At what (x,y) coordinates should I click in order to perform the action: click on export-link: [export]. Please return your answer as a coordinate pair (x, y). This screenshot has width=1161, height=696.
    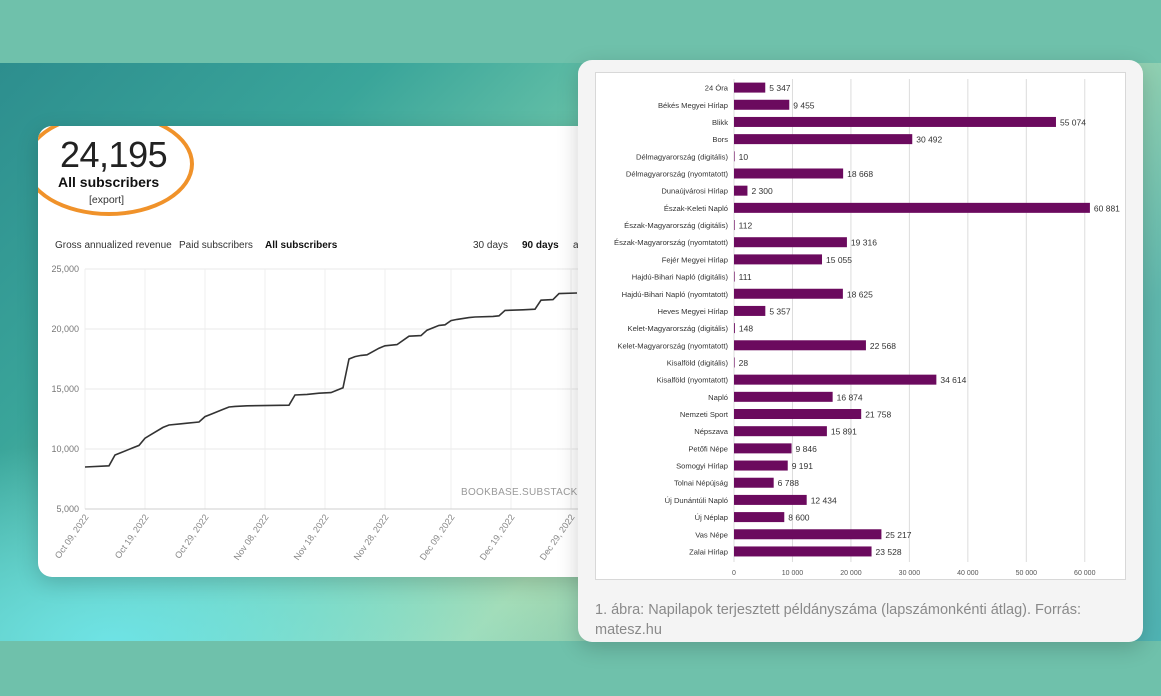
    Looking at the image, I should click on (107, 200).